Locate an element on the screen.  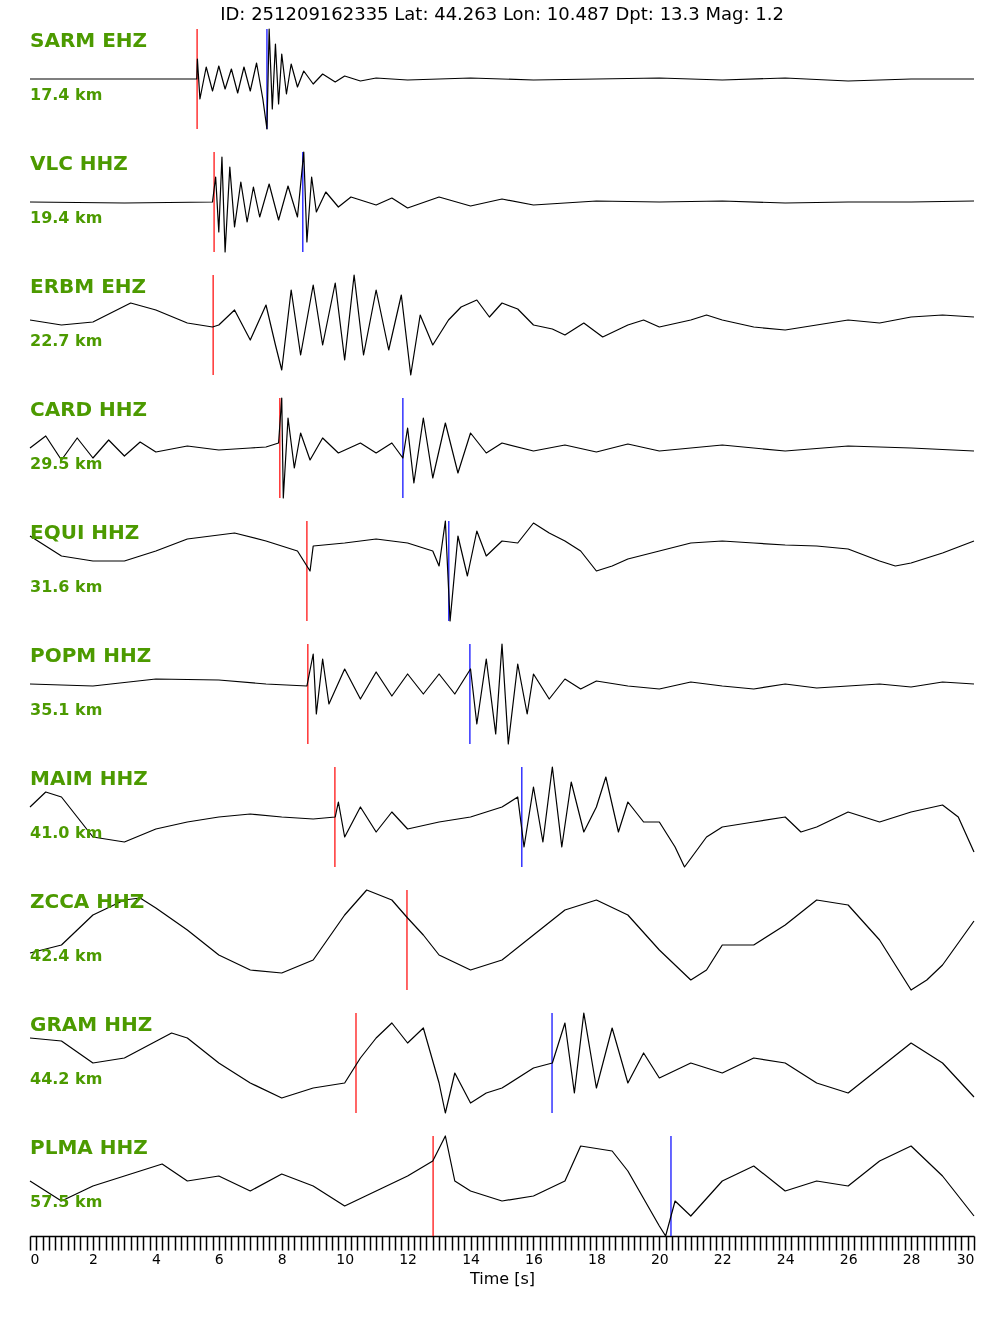
annotation: VLC HHZ is located at coordinates (79, 163).